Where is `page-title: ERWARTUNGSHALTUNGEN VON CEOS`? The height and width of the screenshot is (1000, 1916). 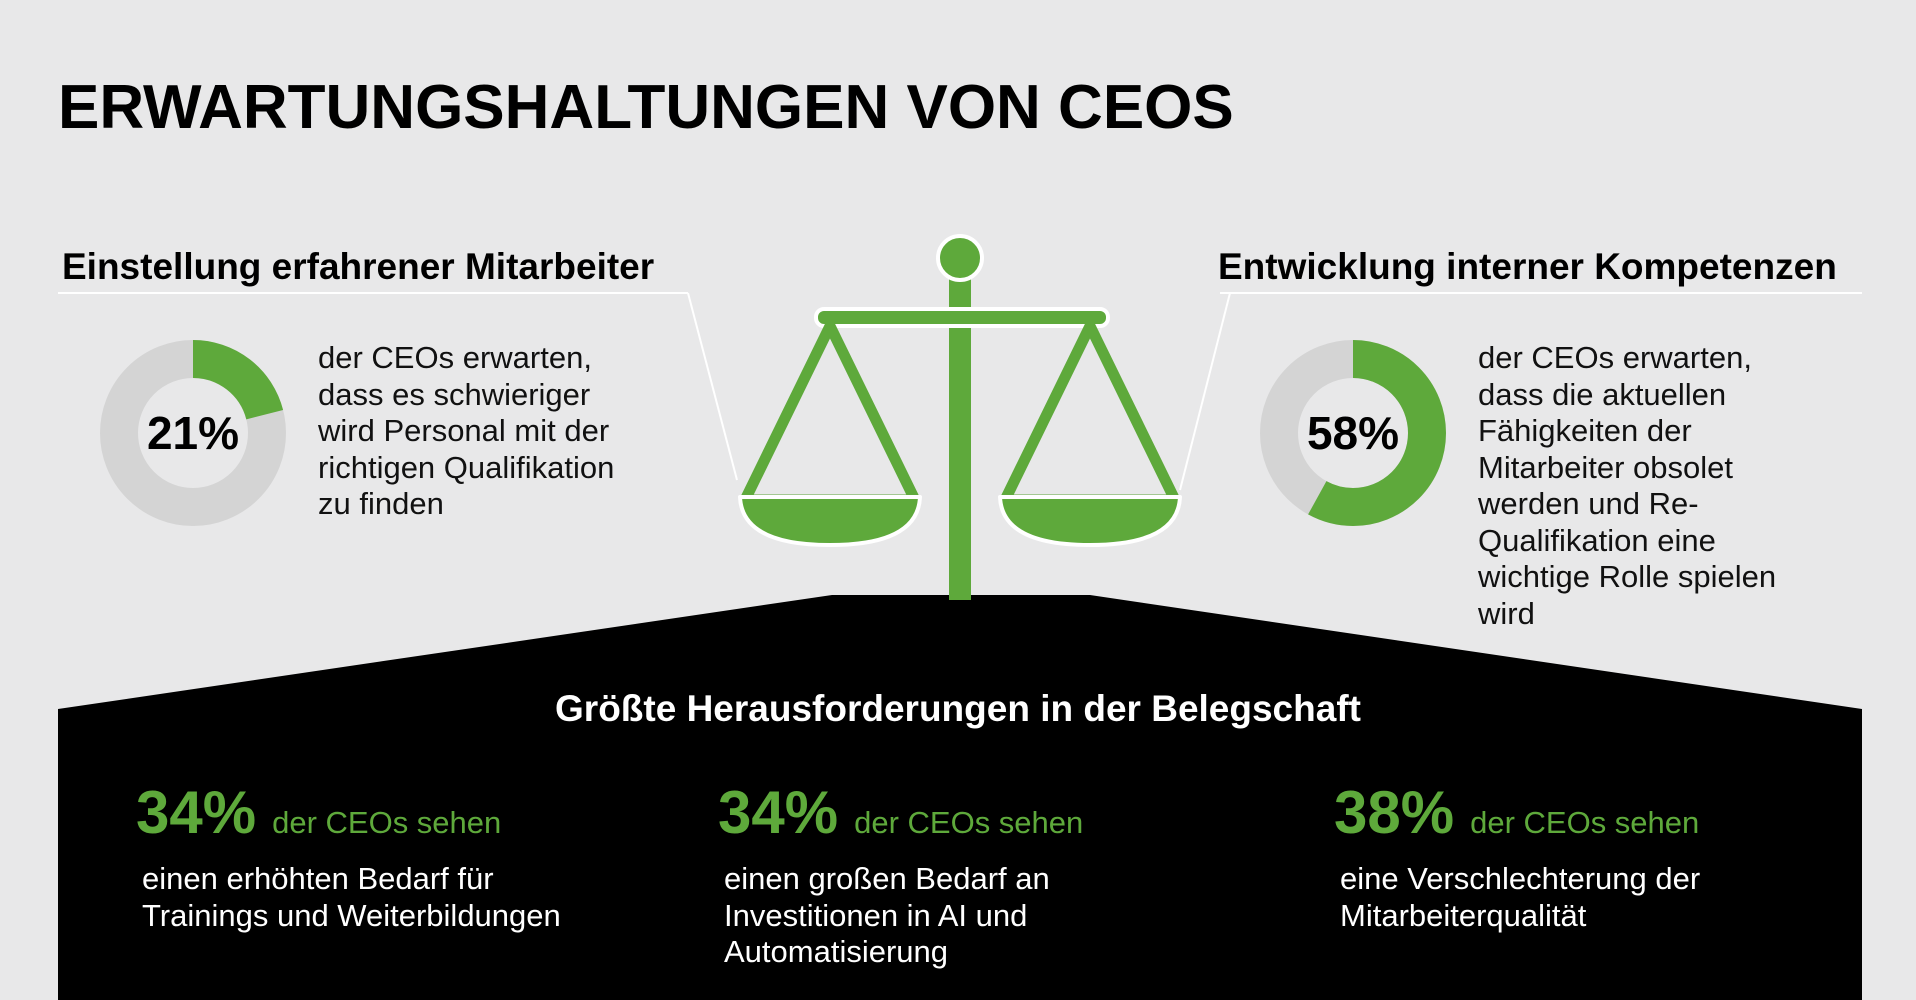
page-title: ERWARTUNGSHALTUNGEN VON CEOS is located at coordinates (646, 107).